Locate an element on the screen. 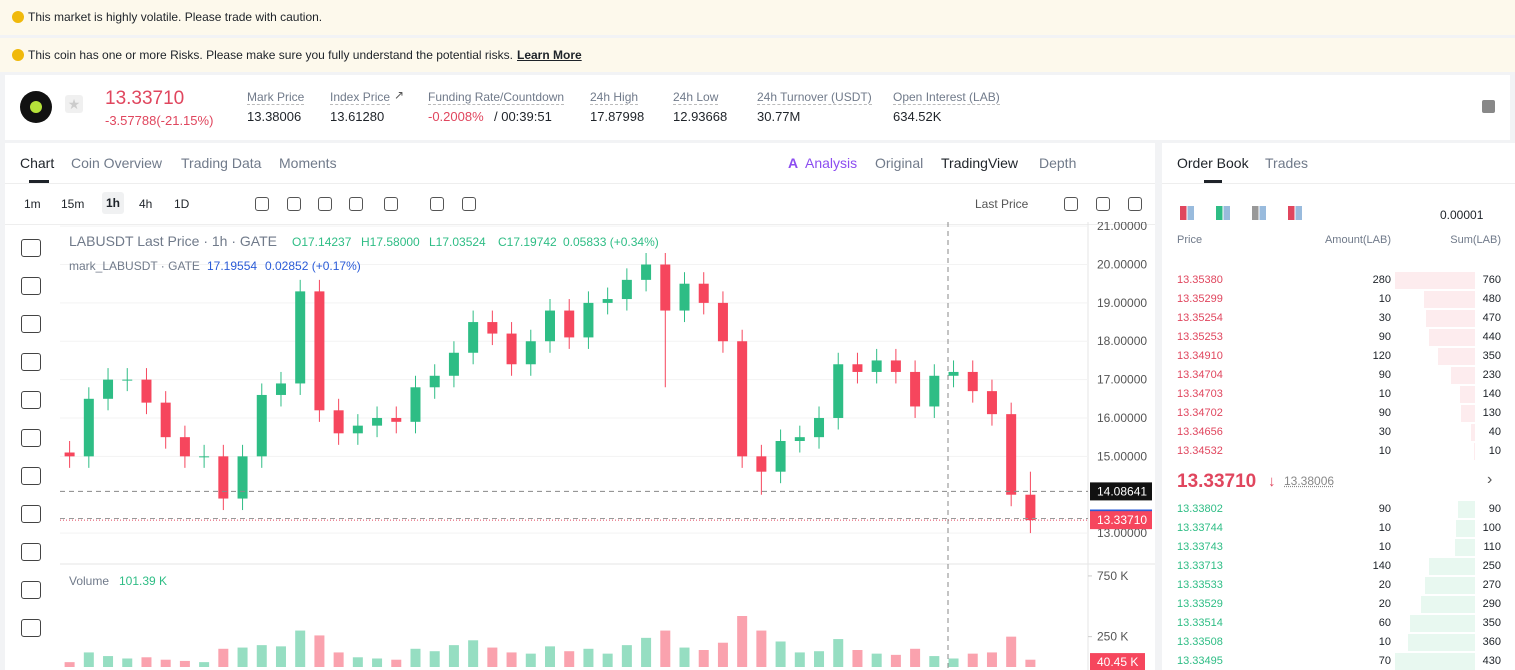 Image resolution: width=1515 pixels, height=670 pixels. favorite-star: ★ is located at coordinates (74, 104).